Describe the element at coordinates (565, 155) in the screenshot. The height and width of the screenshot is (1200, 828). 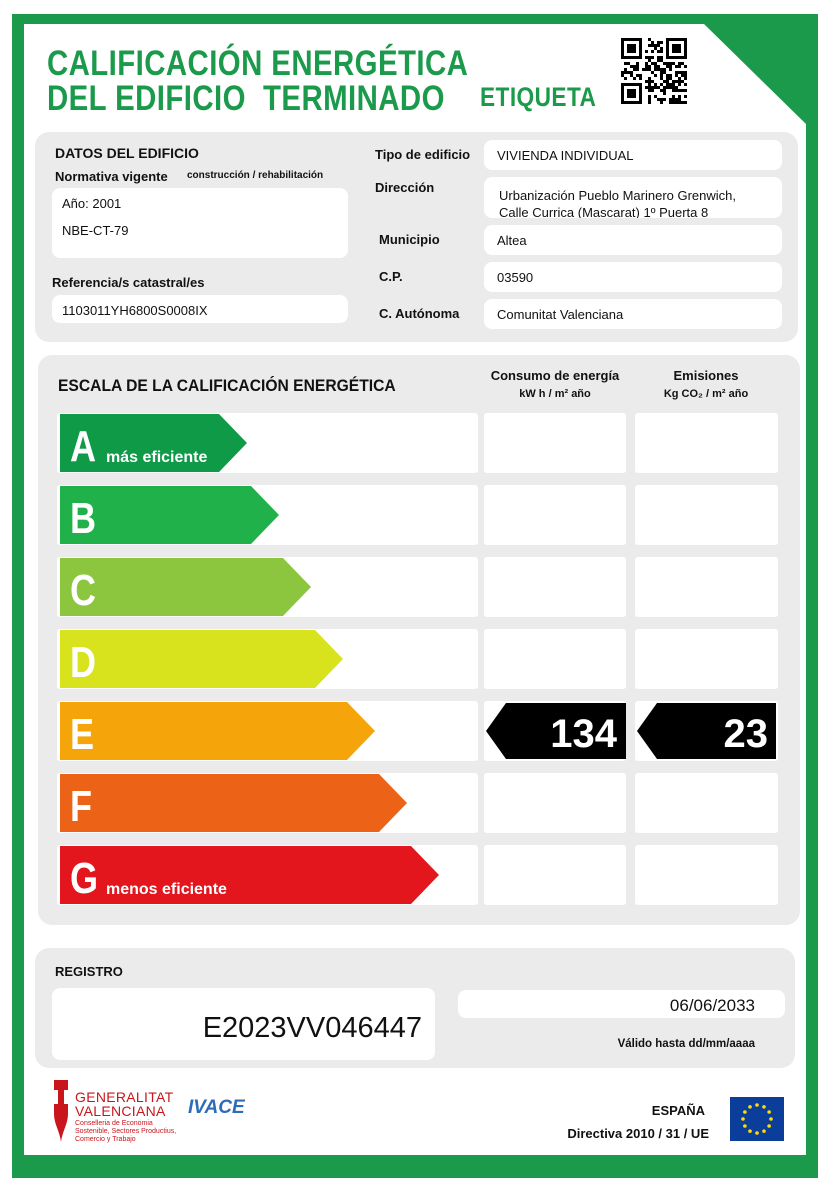
I see `field-value: VIVIENDA INDIVIDUAL` at that location.